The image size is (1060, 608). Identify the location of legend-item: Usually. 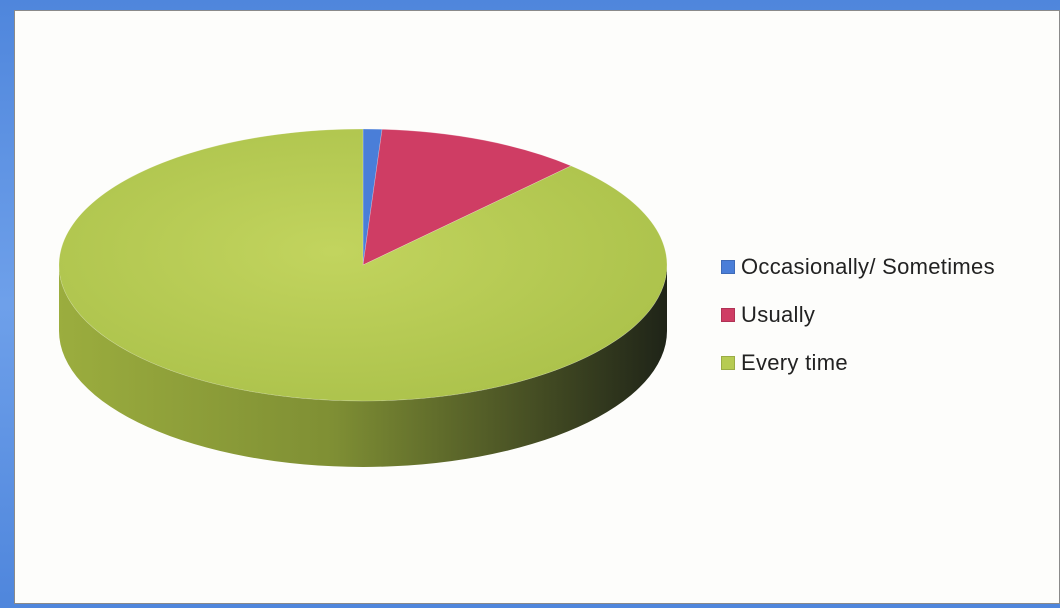
(858, 315).